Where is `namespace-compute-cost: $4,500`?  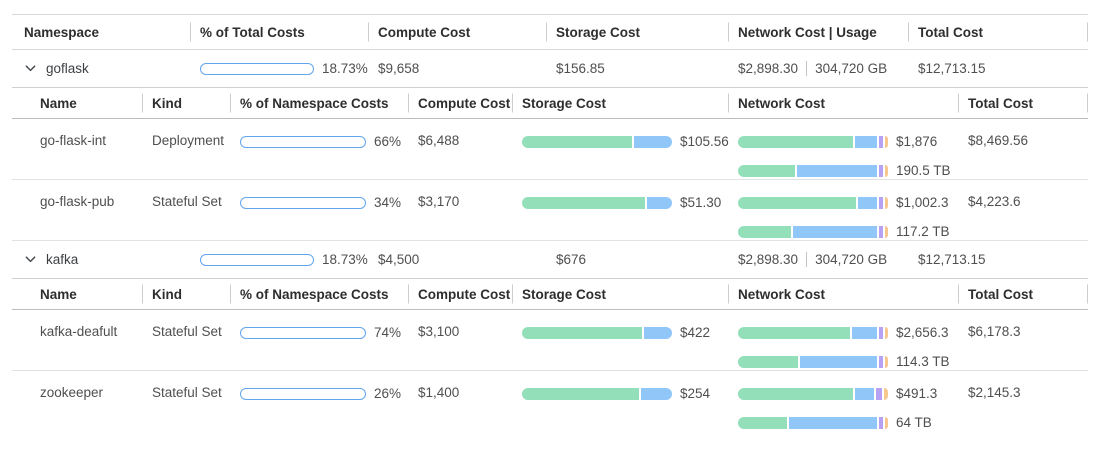
namespace-compute-cost: $4,500 is located at coordinates (399, 259).